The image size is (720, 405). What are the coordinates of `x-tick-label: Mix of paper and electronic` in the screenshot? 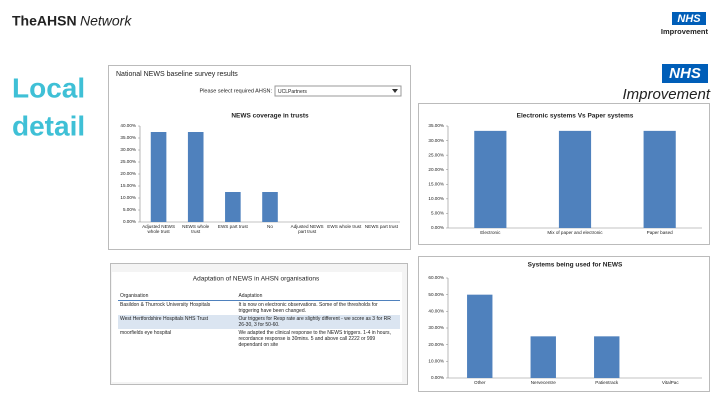 It's located at (575, 232).